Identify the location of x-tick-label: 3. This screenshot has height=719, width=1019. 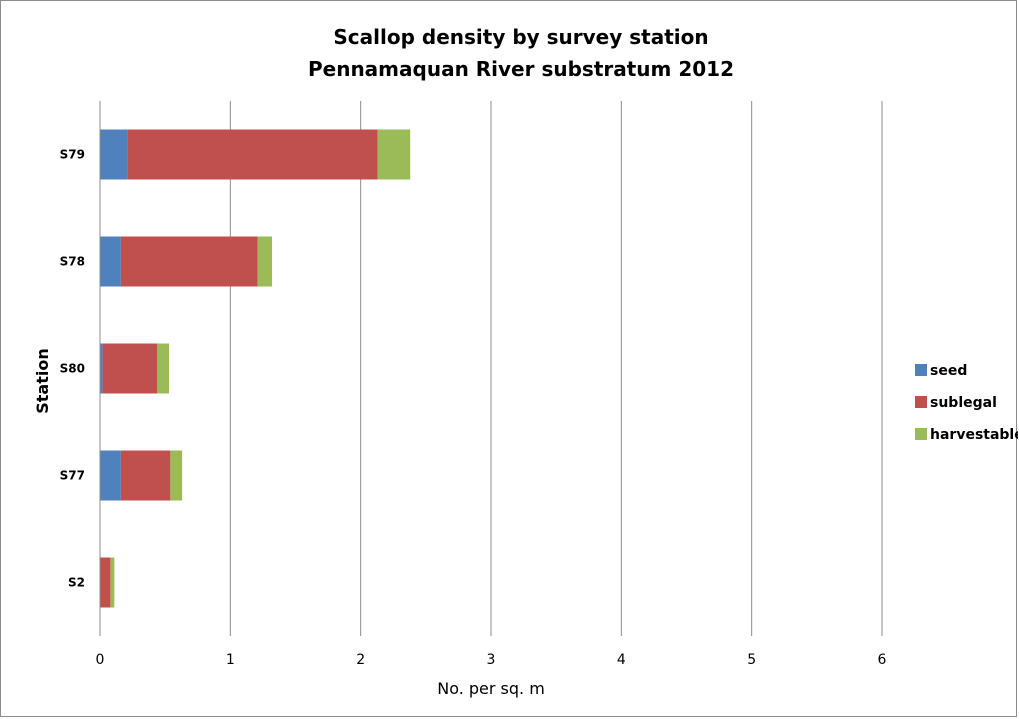
(491, 660).